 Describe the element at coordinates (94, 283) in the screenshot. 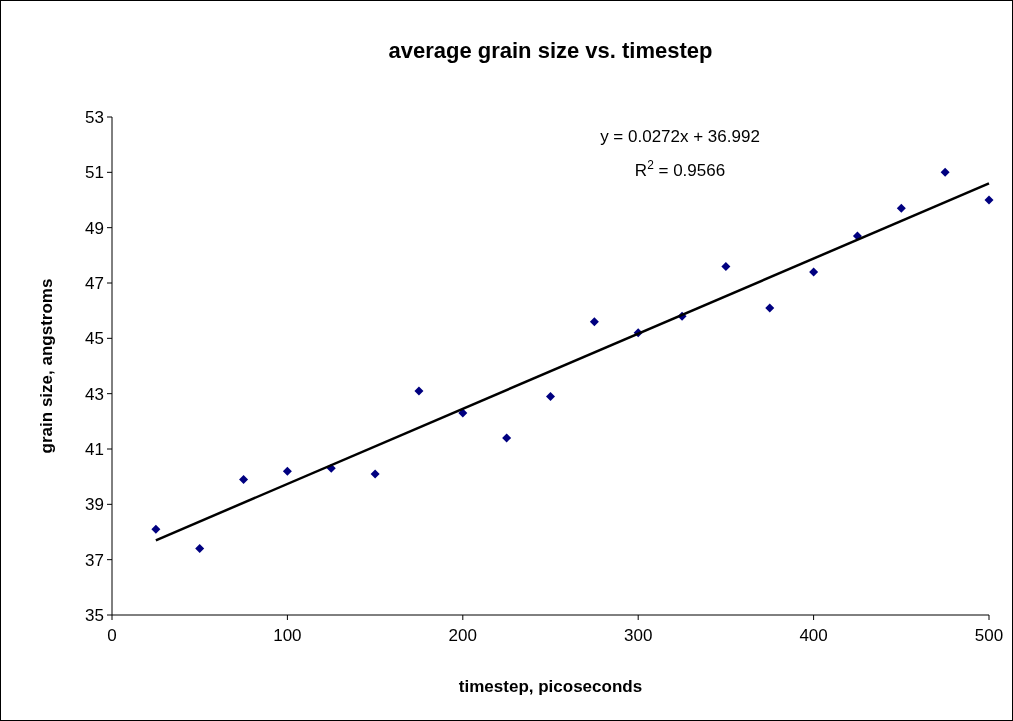

I see `y-tick-label: 47` at that location.